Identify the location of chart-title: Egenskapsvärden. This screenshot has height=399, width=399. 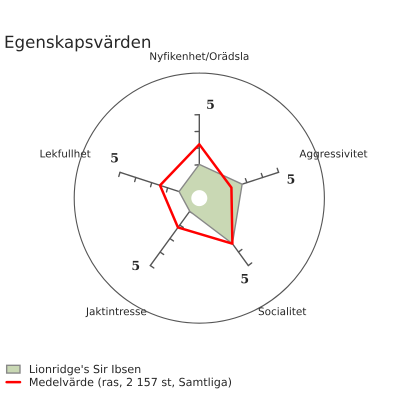
(78, 43).